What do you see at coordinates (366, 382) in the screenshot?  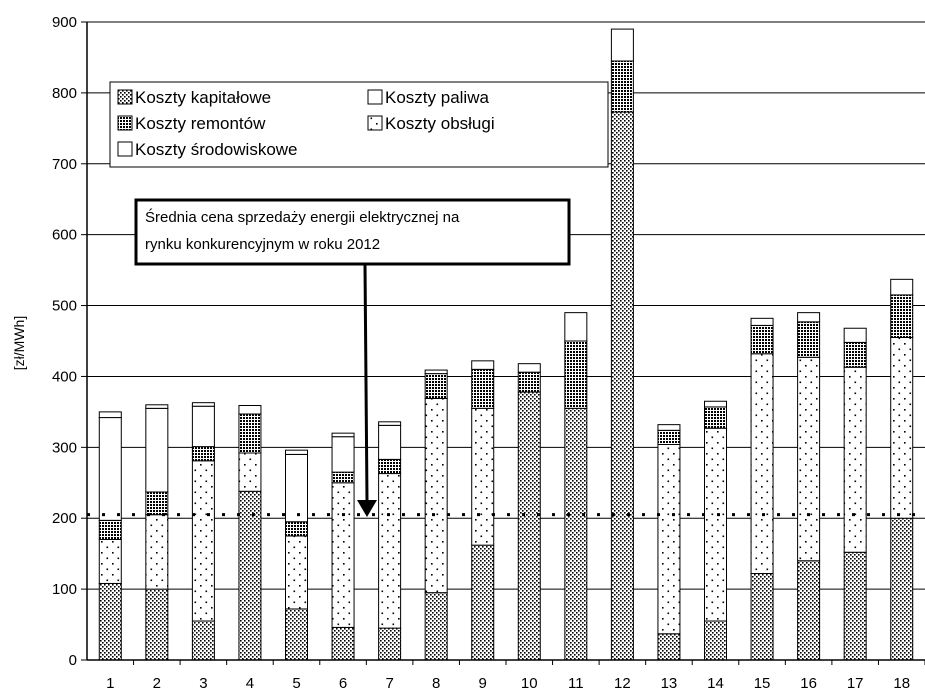 I see `annotation-arrow` at bounding box center [366, 382].